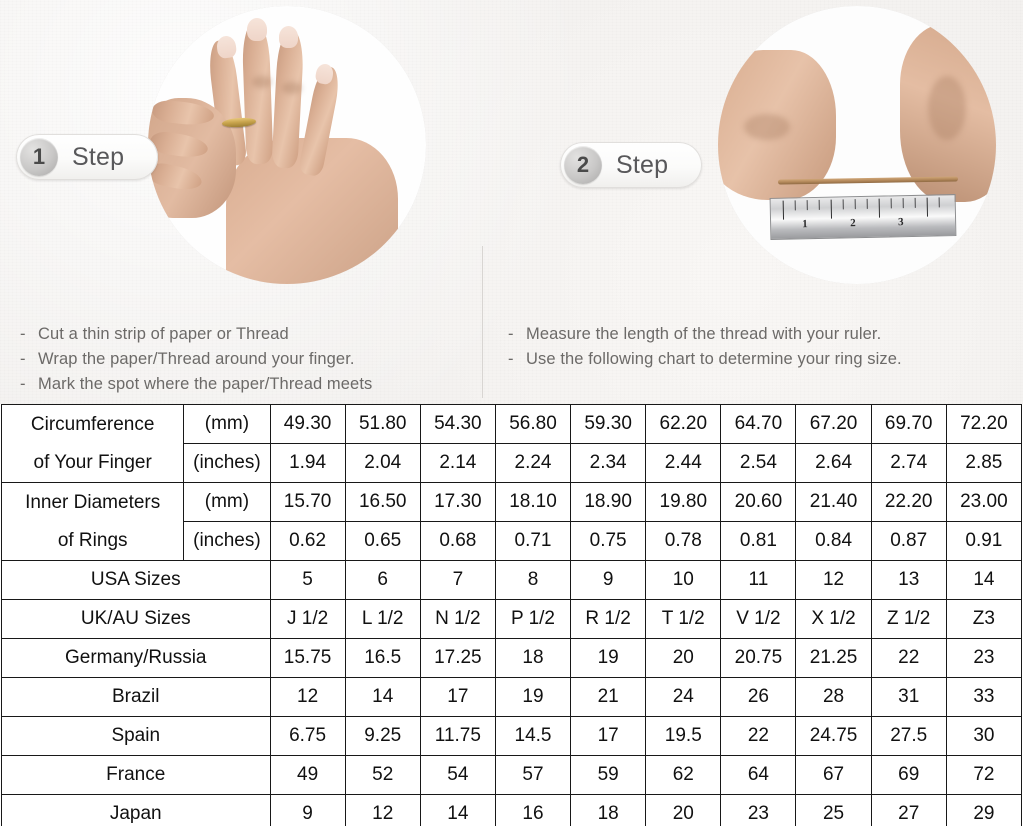  I want to click on table-cell: 11, so click(758, 580).